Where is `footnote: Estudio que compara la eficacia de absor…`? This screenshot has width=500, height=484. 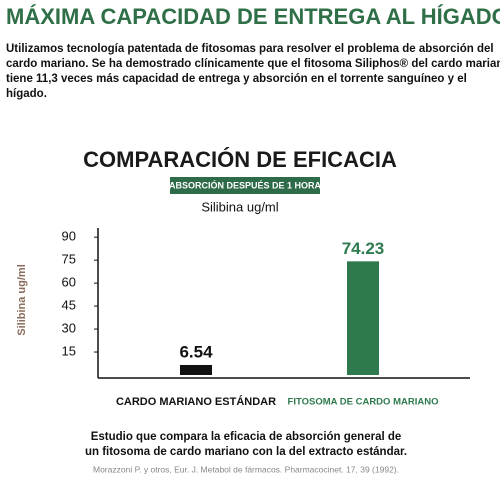
footnote: Estudio que compara la eficacia de absor… is located at coordinates (246, 437).